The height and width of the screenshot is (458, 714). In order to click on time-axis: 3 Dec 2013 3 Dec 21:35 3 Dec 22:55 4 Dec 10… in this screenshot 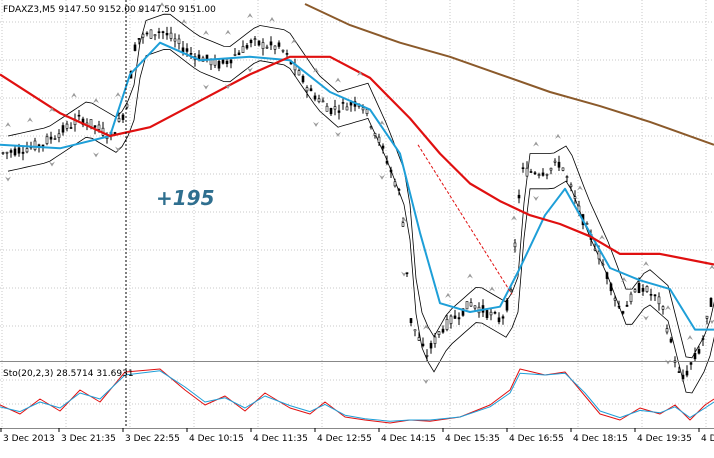, I will do `click(357, 436)`.